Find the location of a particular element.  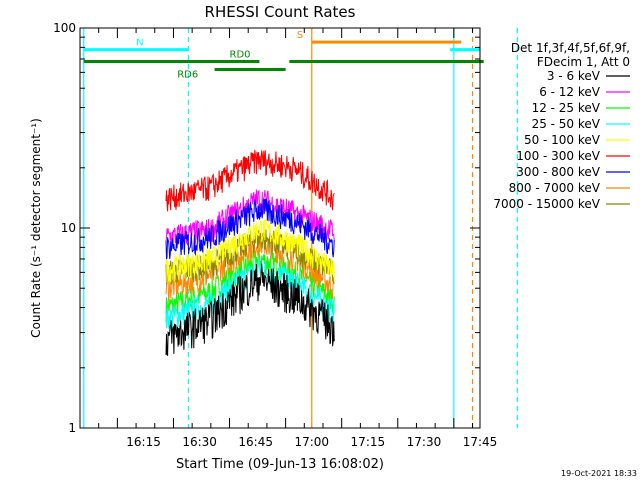

footer-timestamp: 19-Oct-2021 18:33 is located at coordinates (599, 473).